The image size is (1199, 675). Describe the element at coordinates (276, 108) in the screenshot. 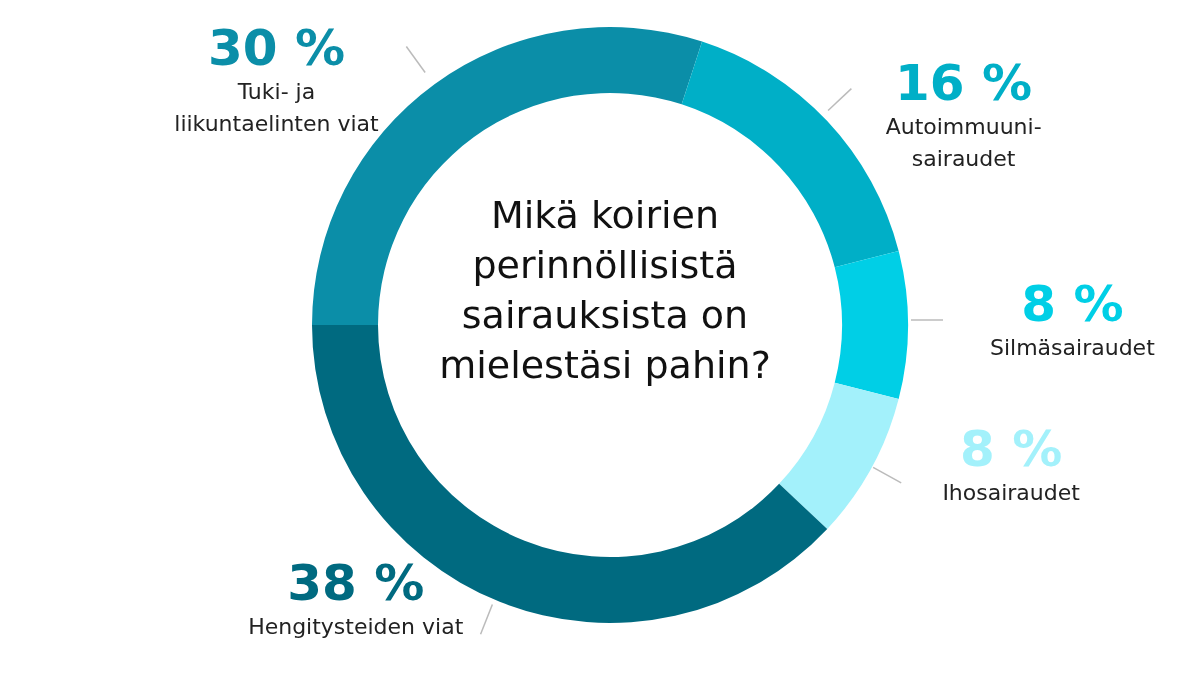

I see `slice-label: Tuki- ja liikuntaelinten viat` at that location.